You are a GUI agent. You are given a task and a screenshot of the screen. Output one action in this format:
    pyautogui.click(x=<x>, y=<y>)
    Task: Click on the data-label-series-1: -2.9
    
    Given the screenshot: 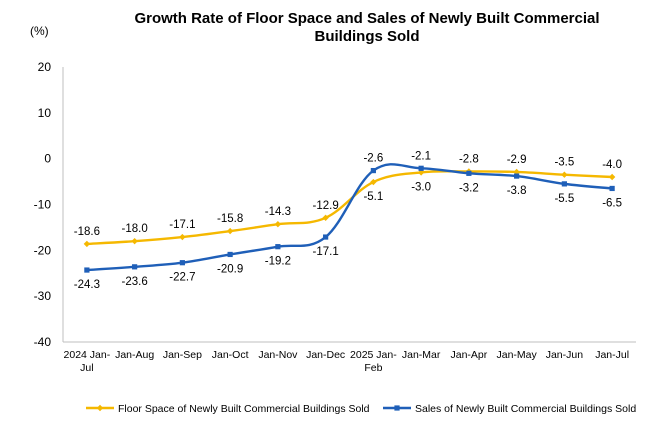 What is the action you would take?
    pyautogui.click(x=517, y=160)
    